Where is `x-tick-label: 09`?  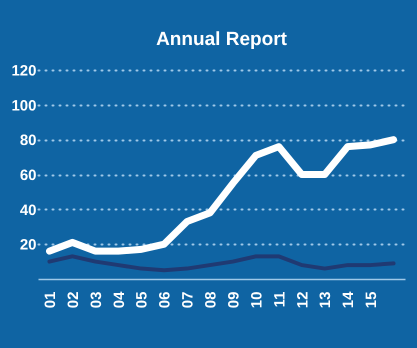 x-tick-label: 09 is located at coordinates (233, 300).